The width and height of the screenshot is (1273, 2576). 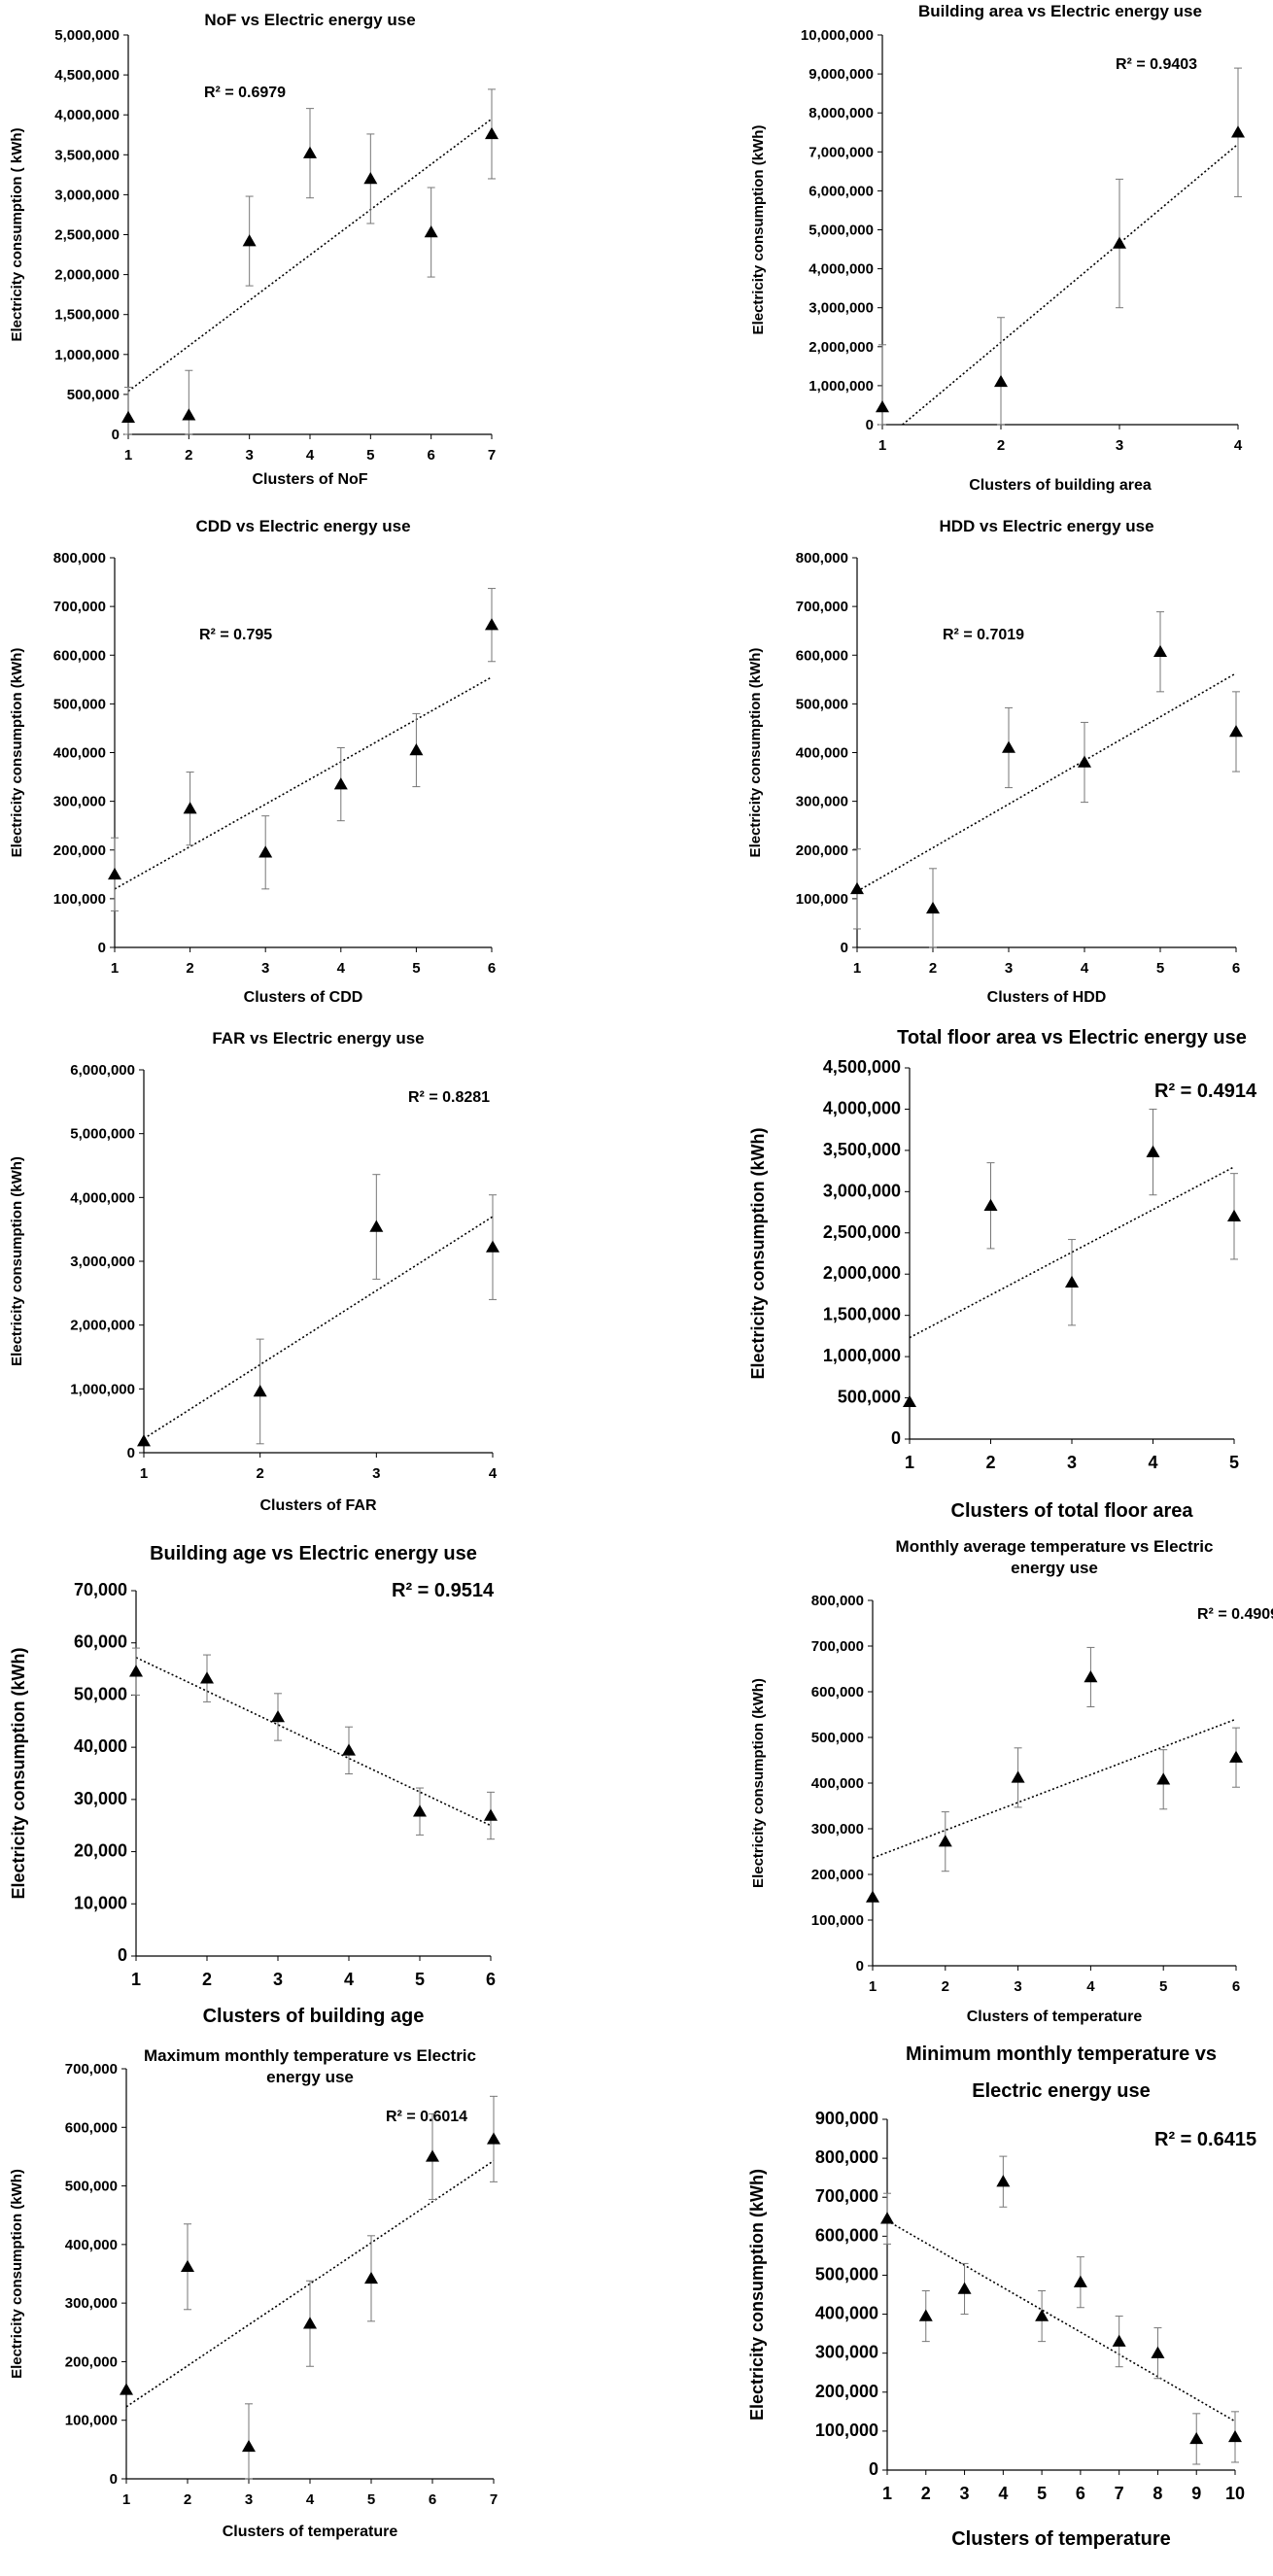 I want to click on chart-title: CDD vs Electric energy use, so click(x=303, y=526).